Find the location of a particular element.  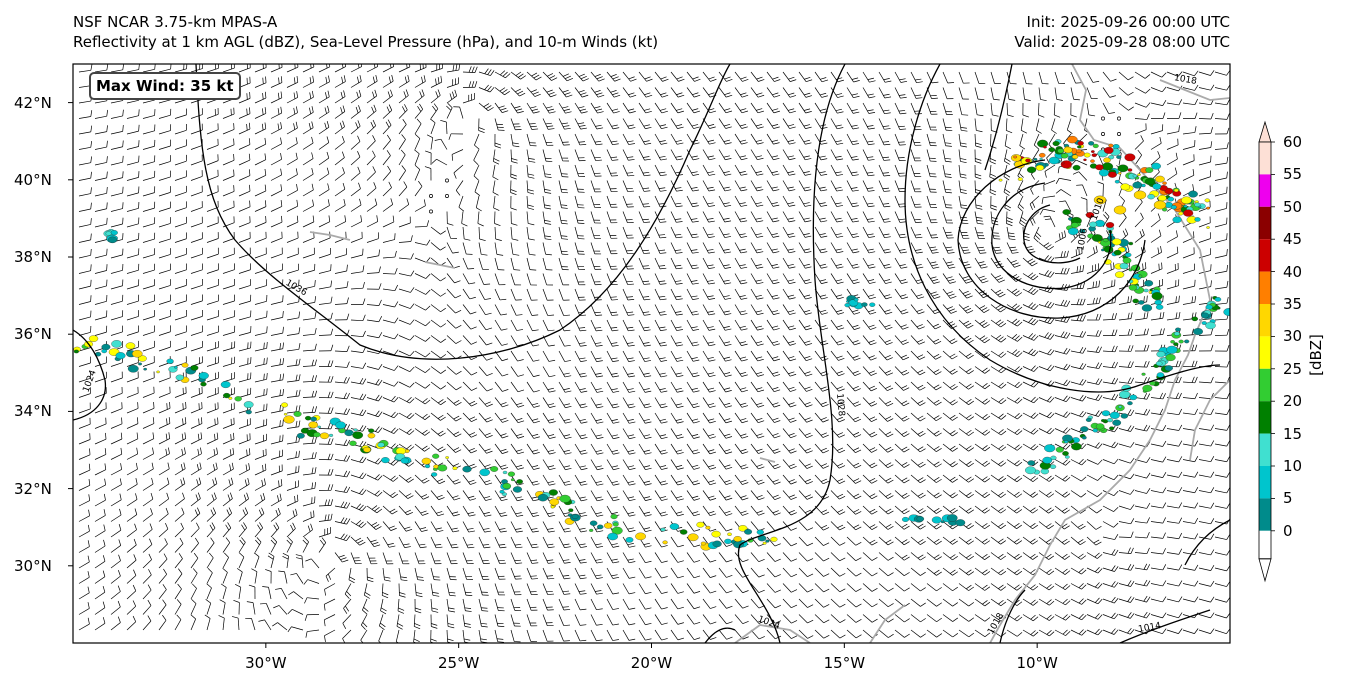

lon-tick-label: 10°W is located at coordinates (1037, 663).